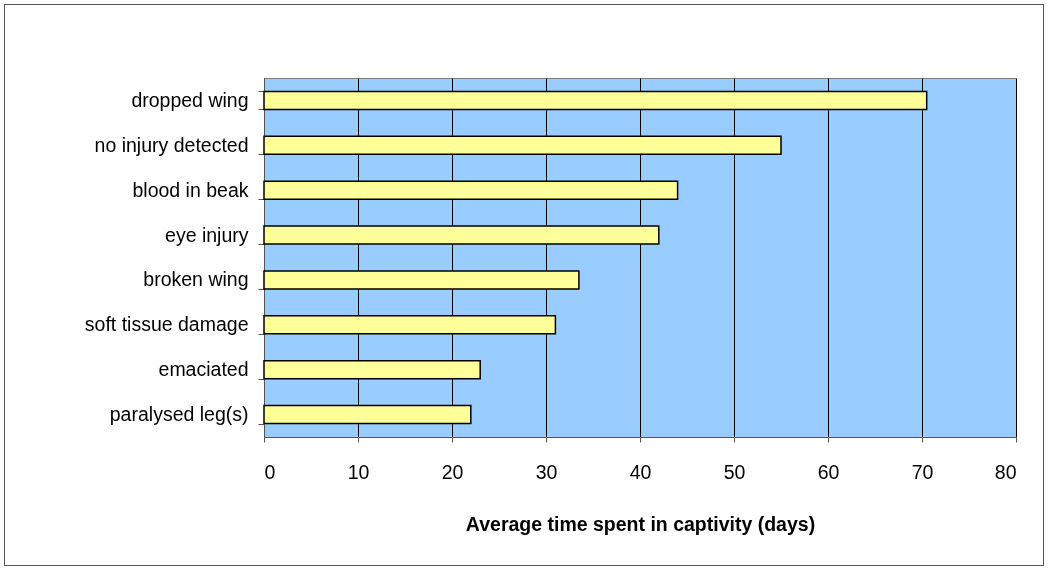 The image size is (1048, 569). What do you see at coordinates (1005, 471) in the screenshot?
I see `x-tick-label: 80` at bounding box center [1005, 471].